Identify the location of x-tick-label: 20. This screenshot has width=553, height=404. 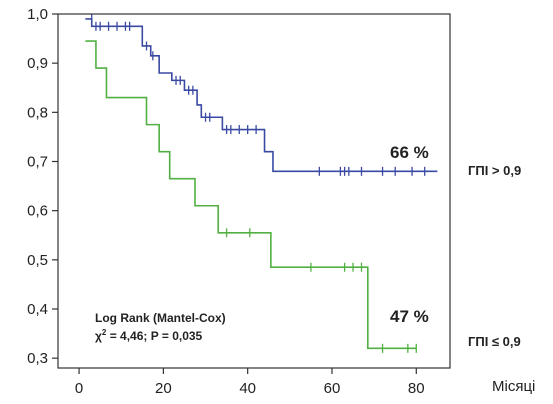
(163, 388).